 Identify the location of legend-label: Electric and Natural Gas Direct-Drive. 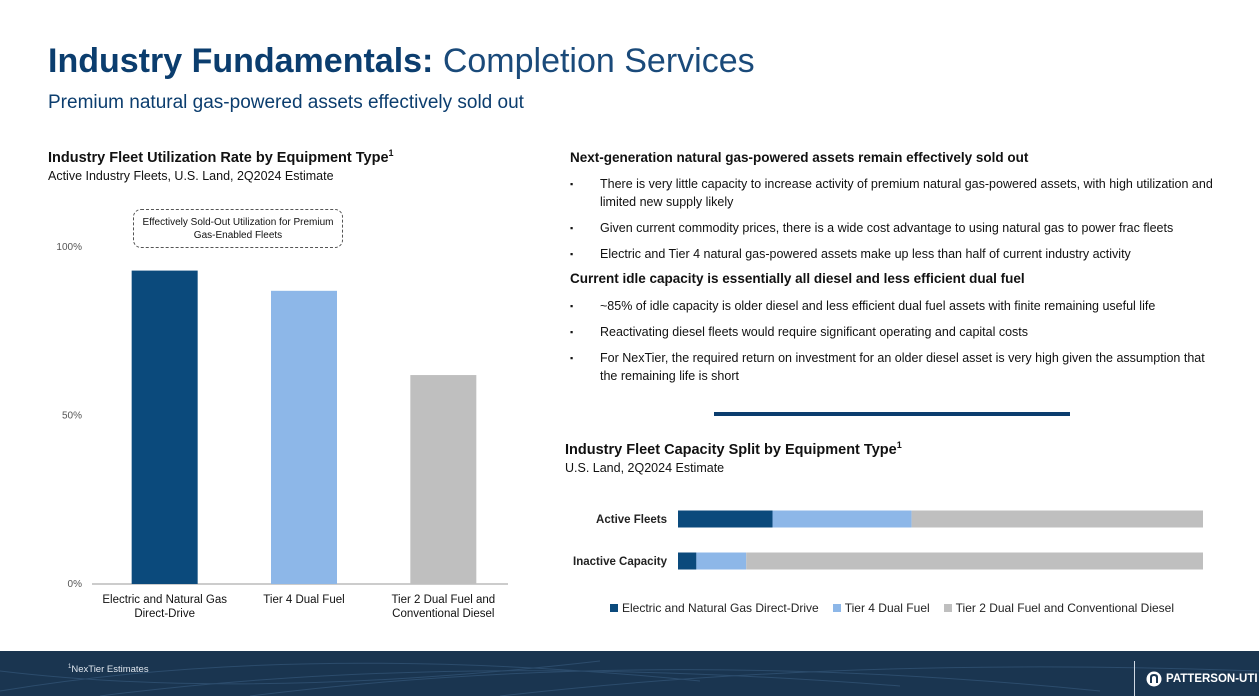
(720, 608).